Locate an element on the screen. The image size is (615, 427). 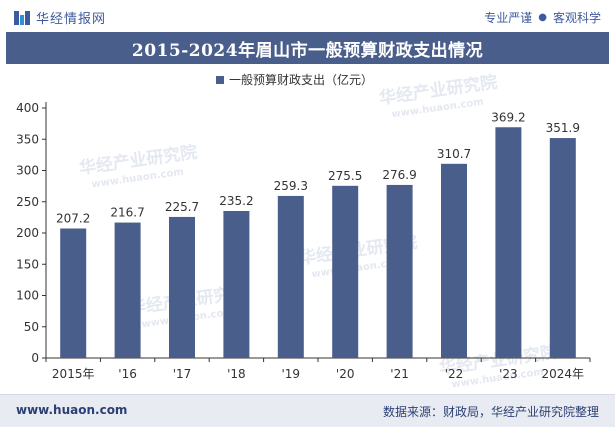
value-label: 259.3 is located at coordinates (291, 186).